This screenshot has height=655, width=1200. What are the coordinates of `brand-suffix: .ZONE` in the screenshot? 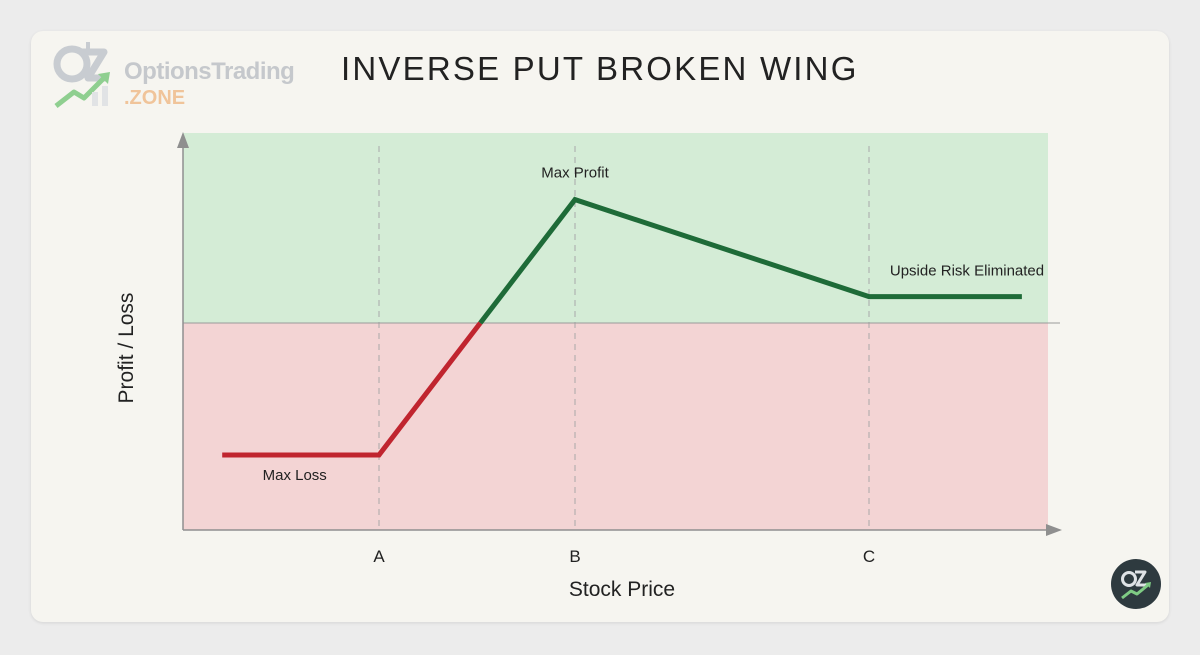 It's located at (155, 98).